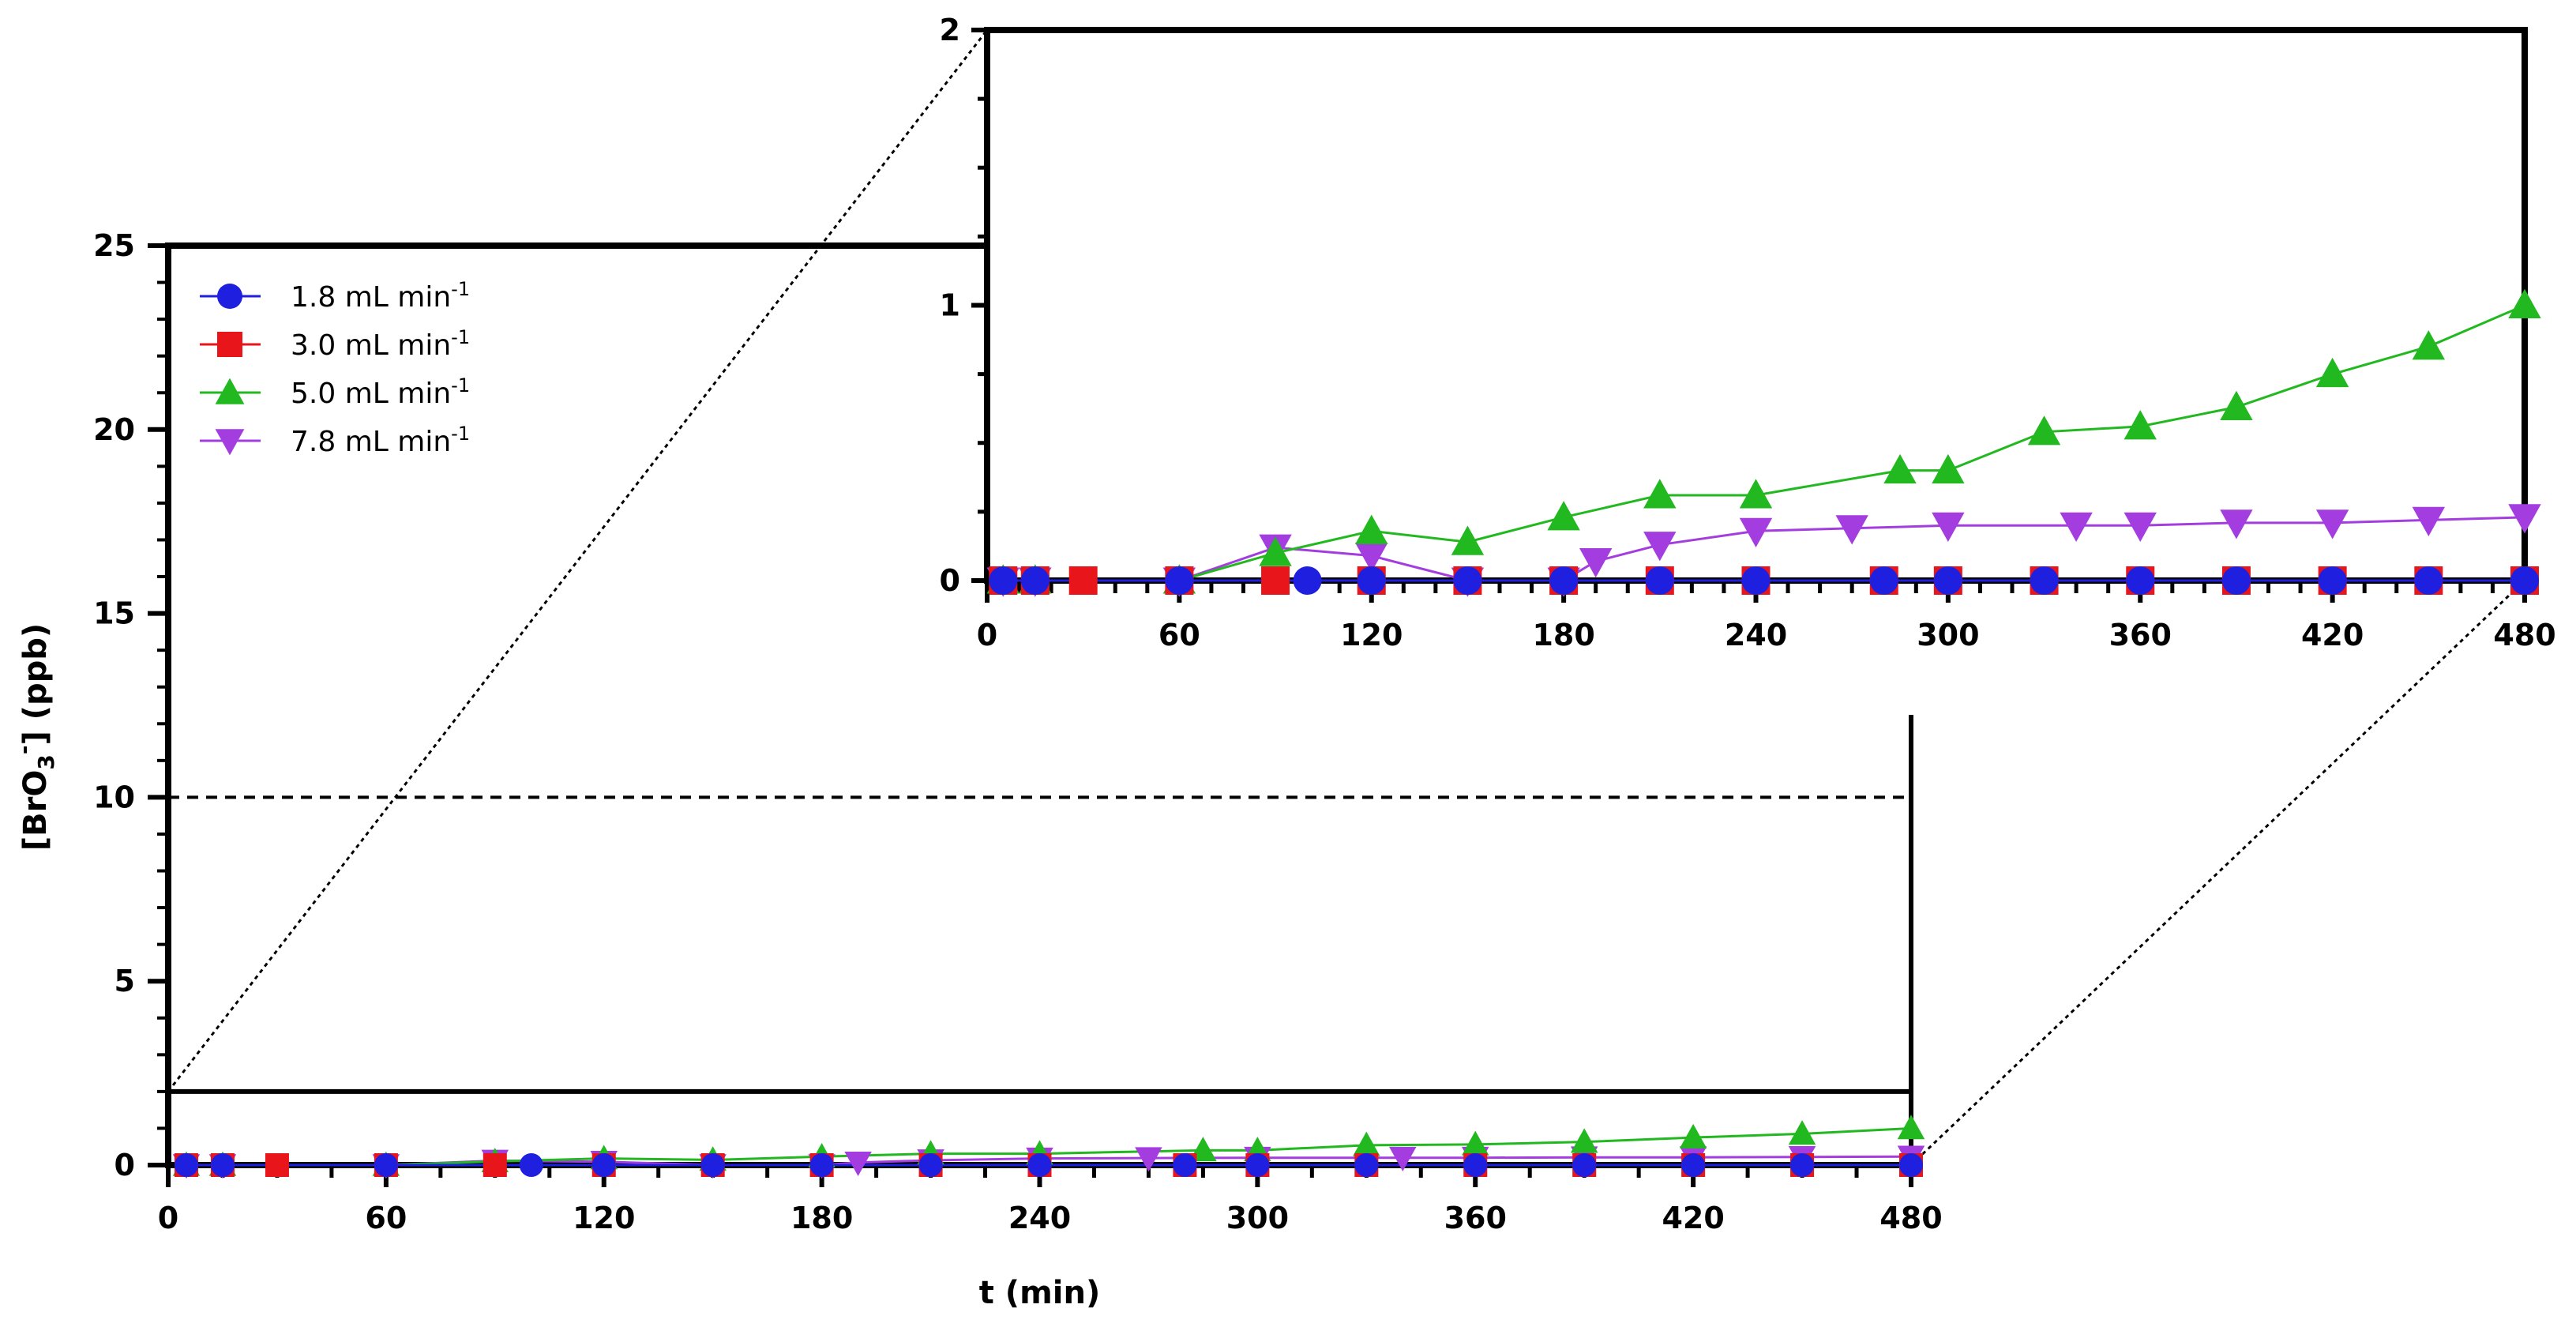 This screenshot has width=2576, height=1327. What do you see at coordinates (1475, 1218) in the screenshot?
I see `x-tick-label: 360` at bounding box center [1475, 1218].